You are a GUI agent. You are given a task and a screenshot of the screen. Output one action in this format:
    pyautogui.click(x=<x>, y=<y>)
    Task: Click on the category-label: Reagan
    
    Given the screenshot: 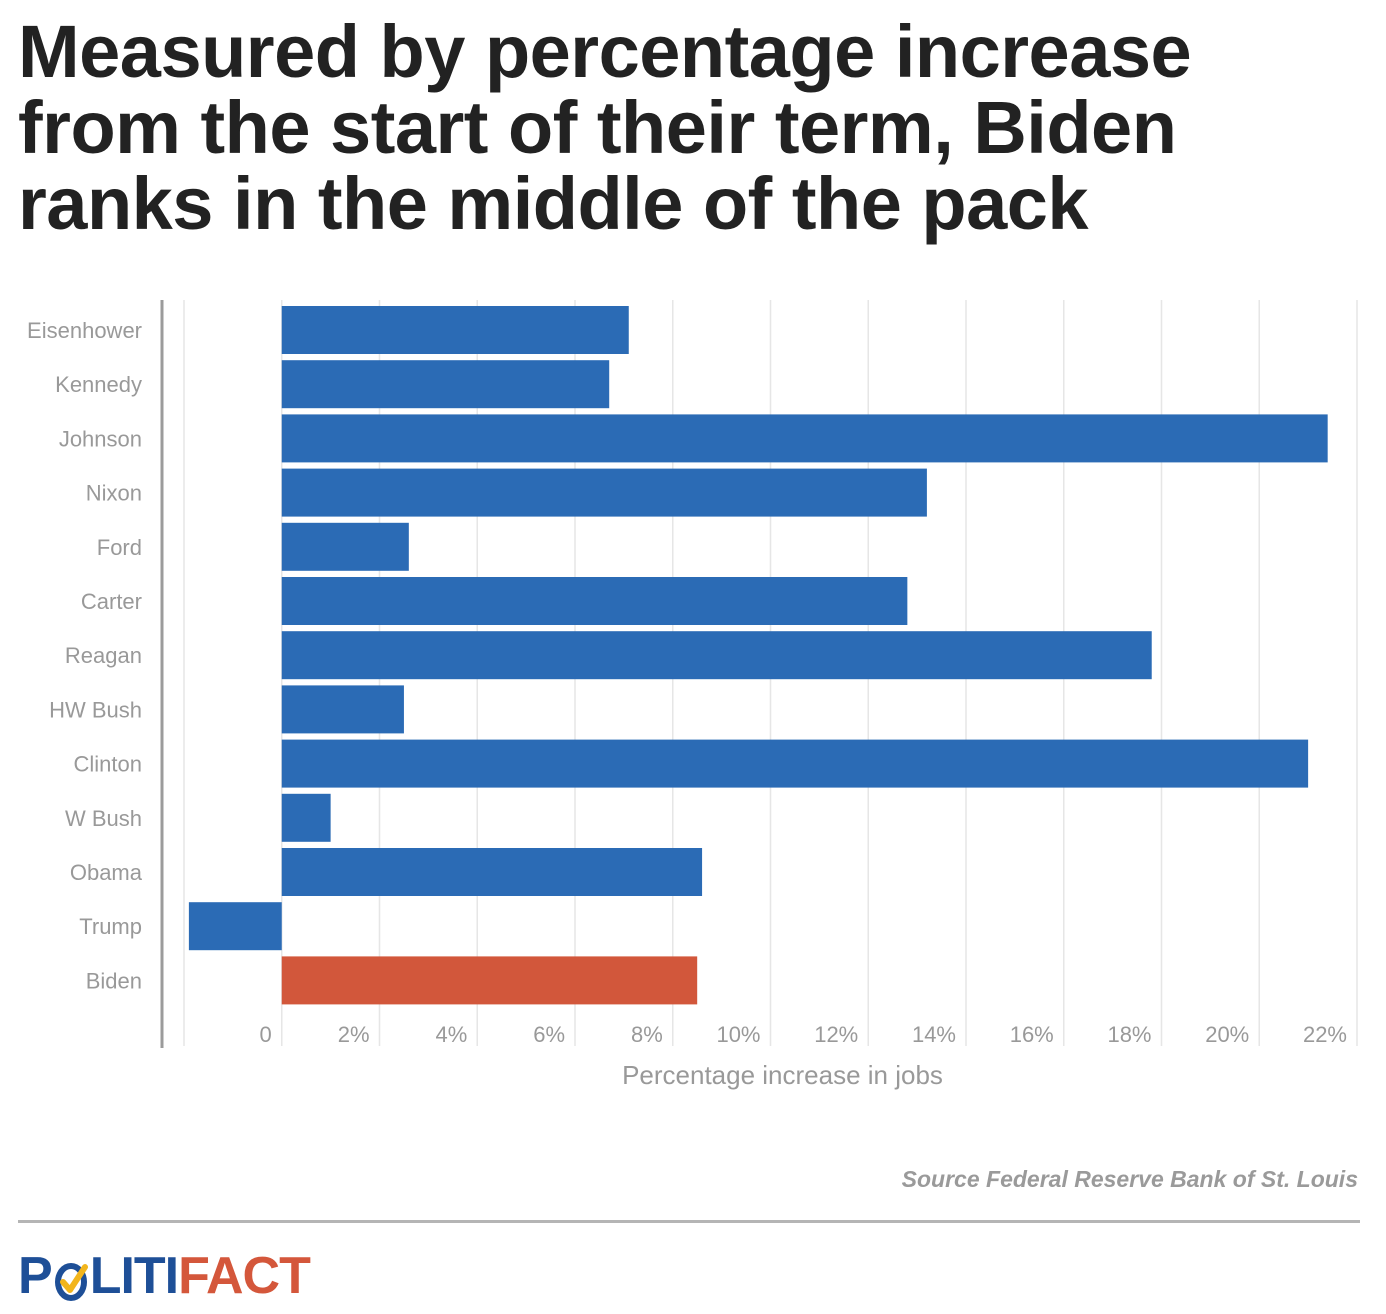 What is the action you would take?
    pyautogui.click(x=103, y=655)
    